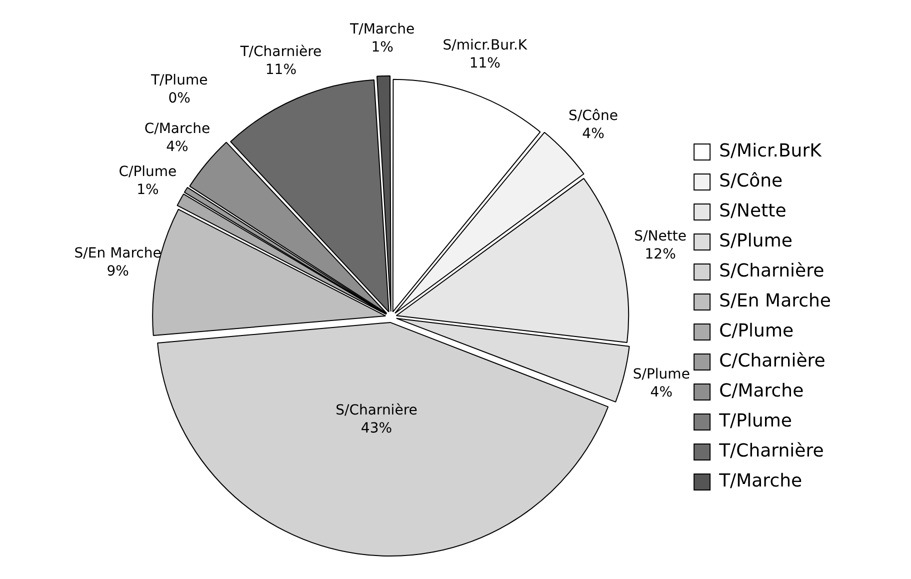 The width and height of the screenshot is (911, 579). Describe the element at coordinates (147, 181) in the screenshot. I see `data-label: C/Plume 1%` at that location.